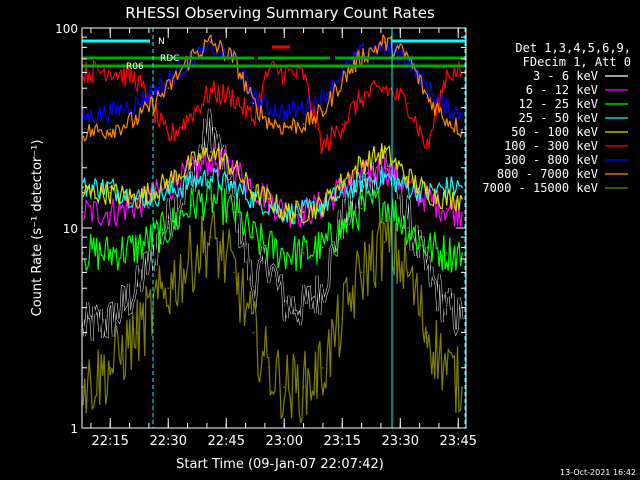 The image size is (640, 480). What do you see at coordinates (70, 229) in the screenshot?
I see `y-tick-label-2: 10` at bounding box center [70, 229].